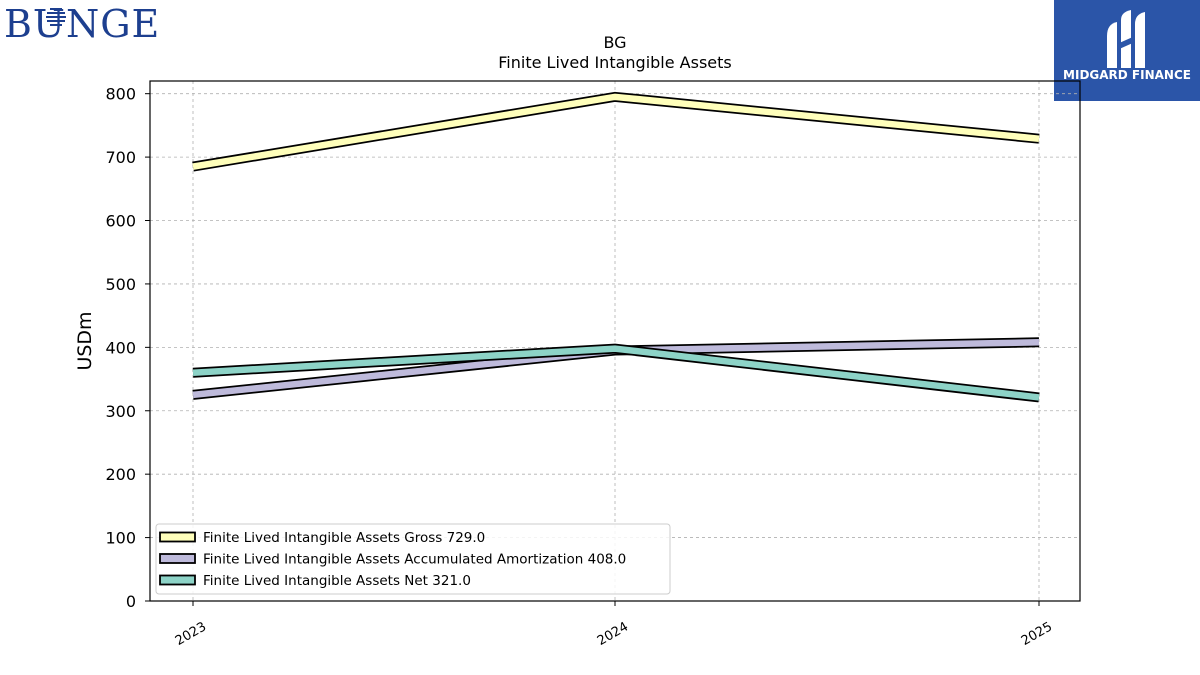 The image size is (1200, 675). What do you see at coordinates (120, 538) in the screenshot?
I see `y-tick-label: 100` at bounding box center [120, 538].